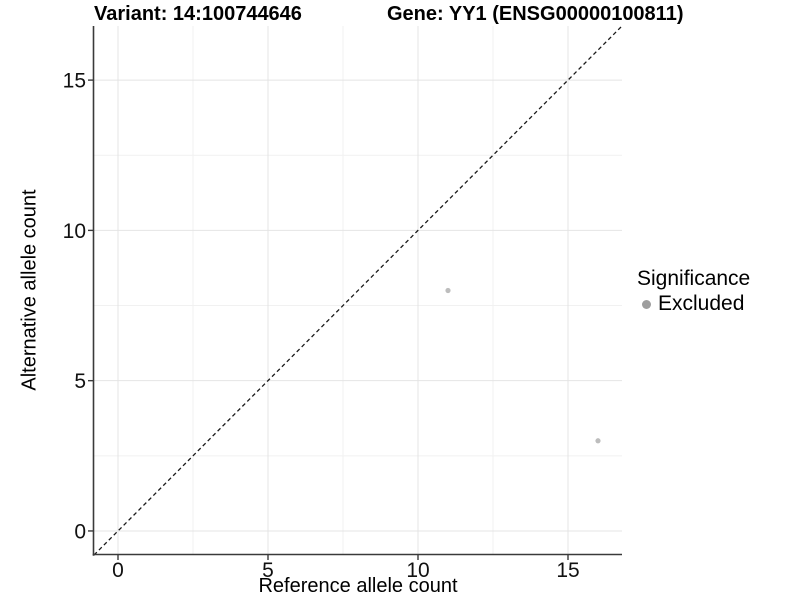 This screenshot has height=600, width=800. Describe the element at coordinates (80, 381) in the screenshot. I see `y-tick-label: 5` at that location.